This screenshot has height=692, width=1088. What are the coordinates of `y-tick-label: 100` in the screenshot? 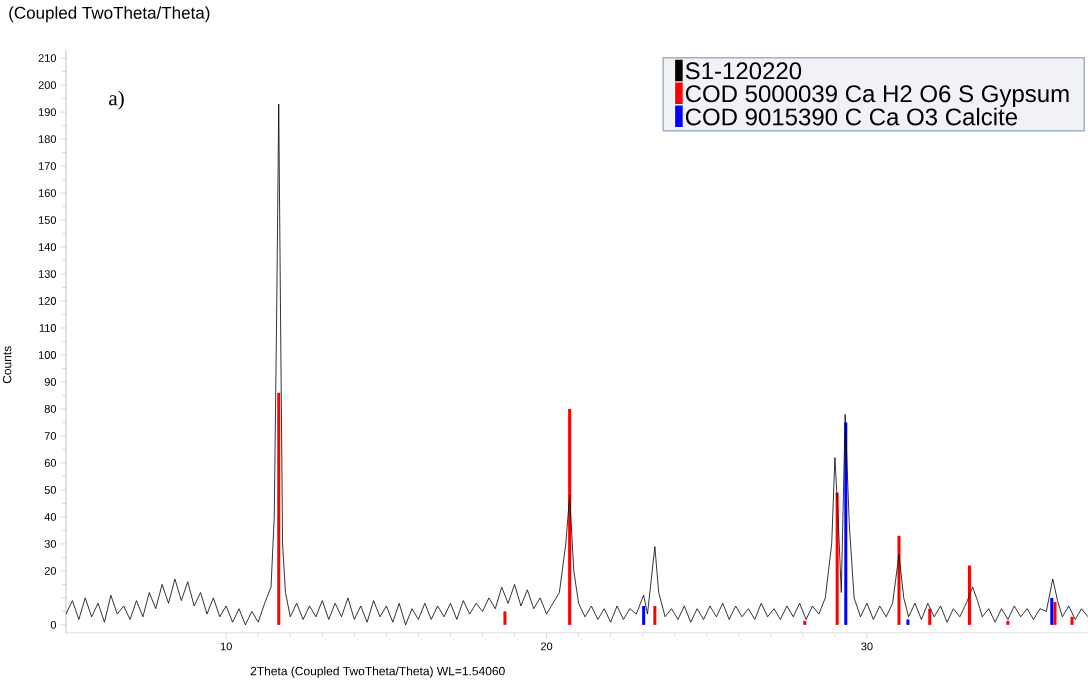 It's located at (47, 355).